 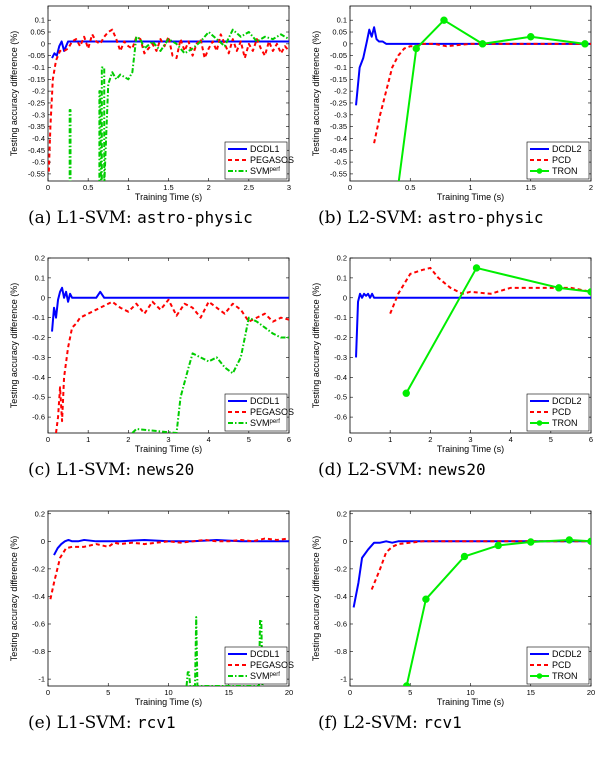 I want to click on x-tick-label: 3, so click(x=470, y=439).